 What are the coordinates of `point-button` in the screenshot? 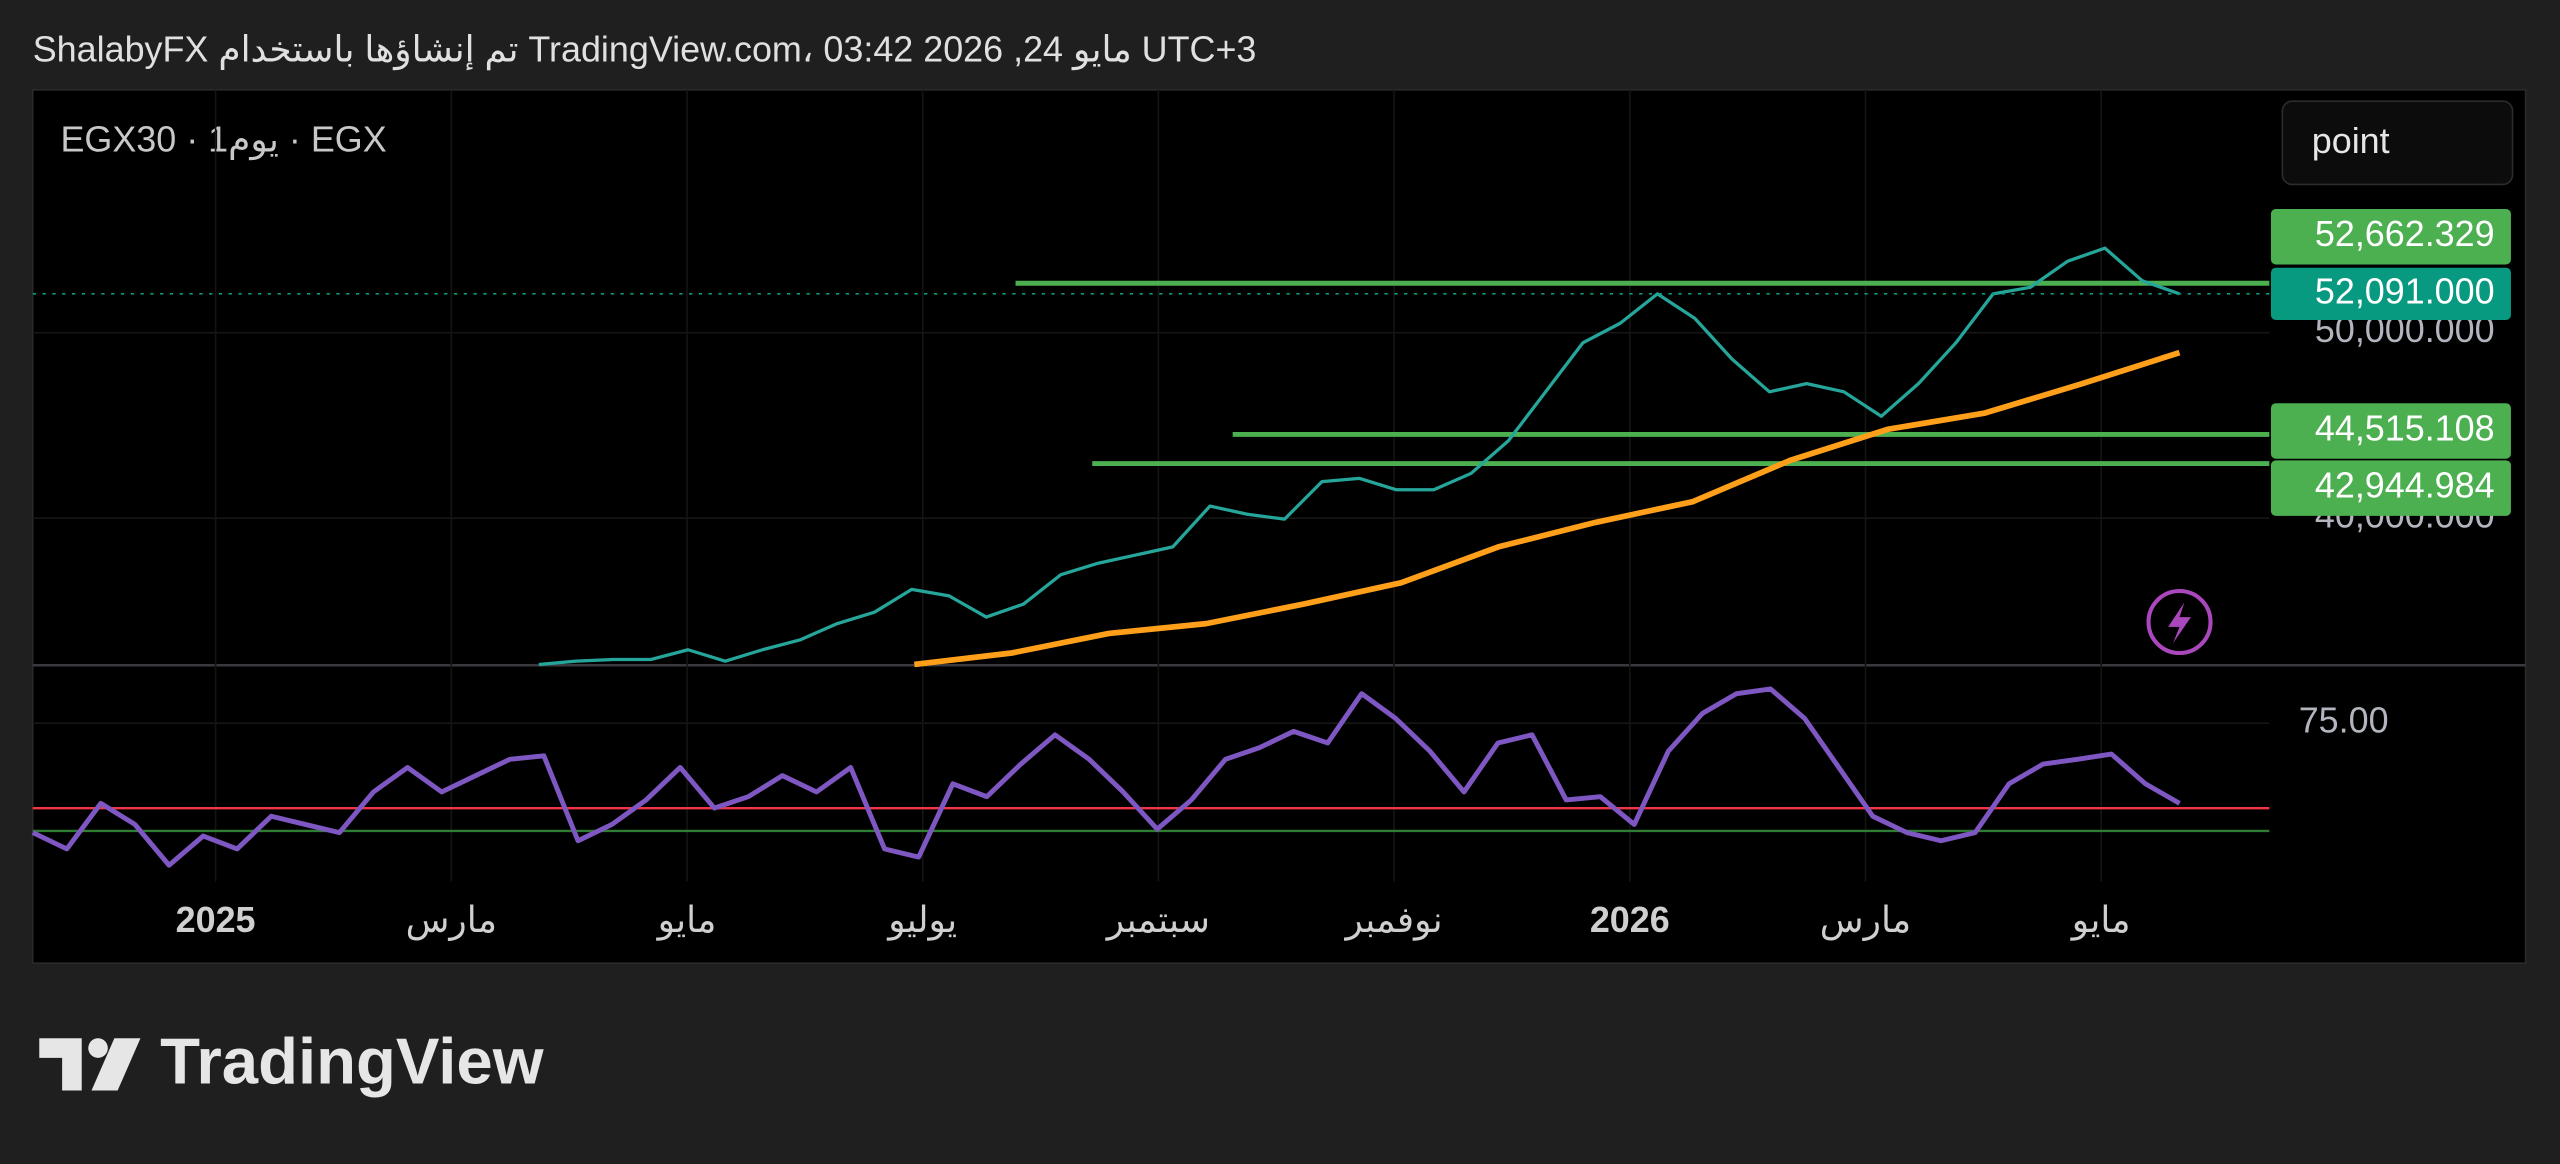 It's located at (2397, 143).